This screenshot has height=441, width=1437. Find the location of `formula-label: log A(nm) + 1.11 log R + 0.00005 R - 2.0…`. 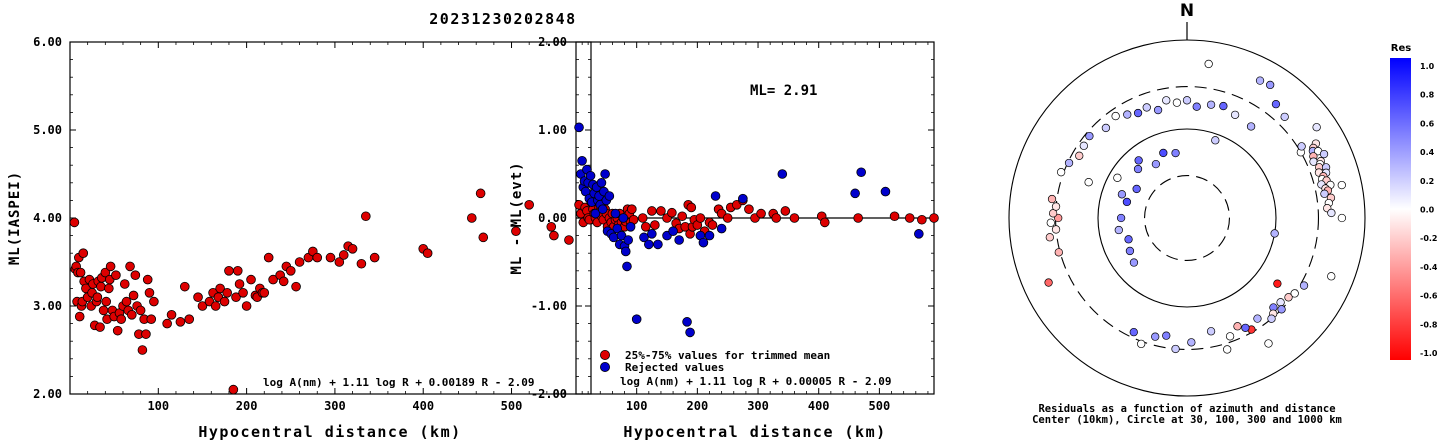

formula-label: log A(nm) + 1.11 log R + 0.00005 R - 2.0… is located at coordinates (756, 381).